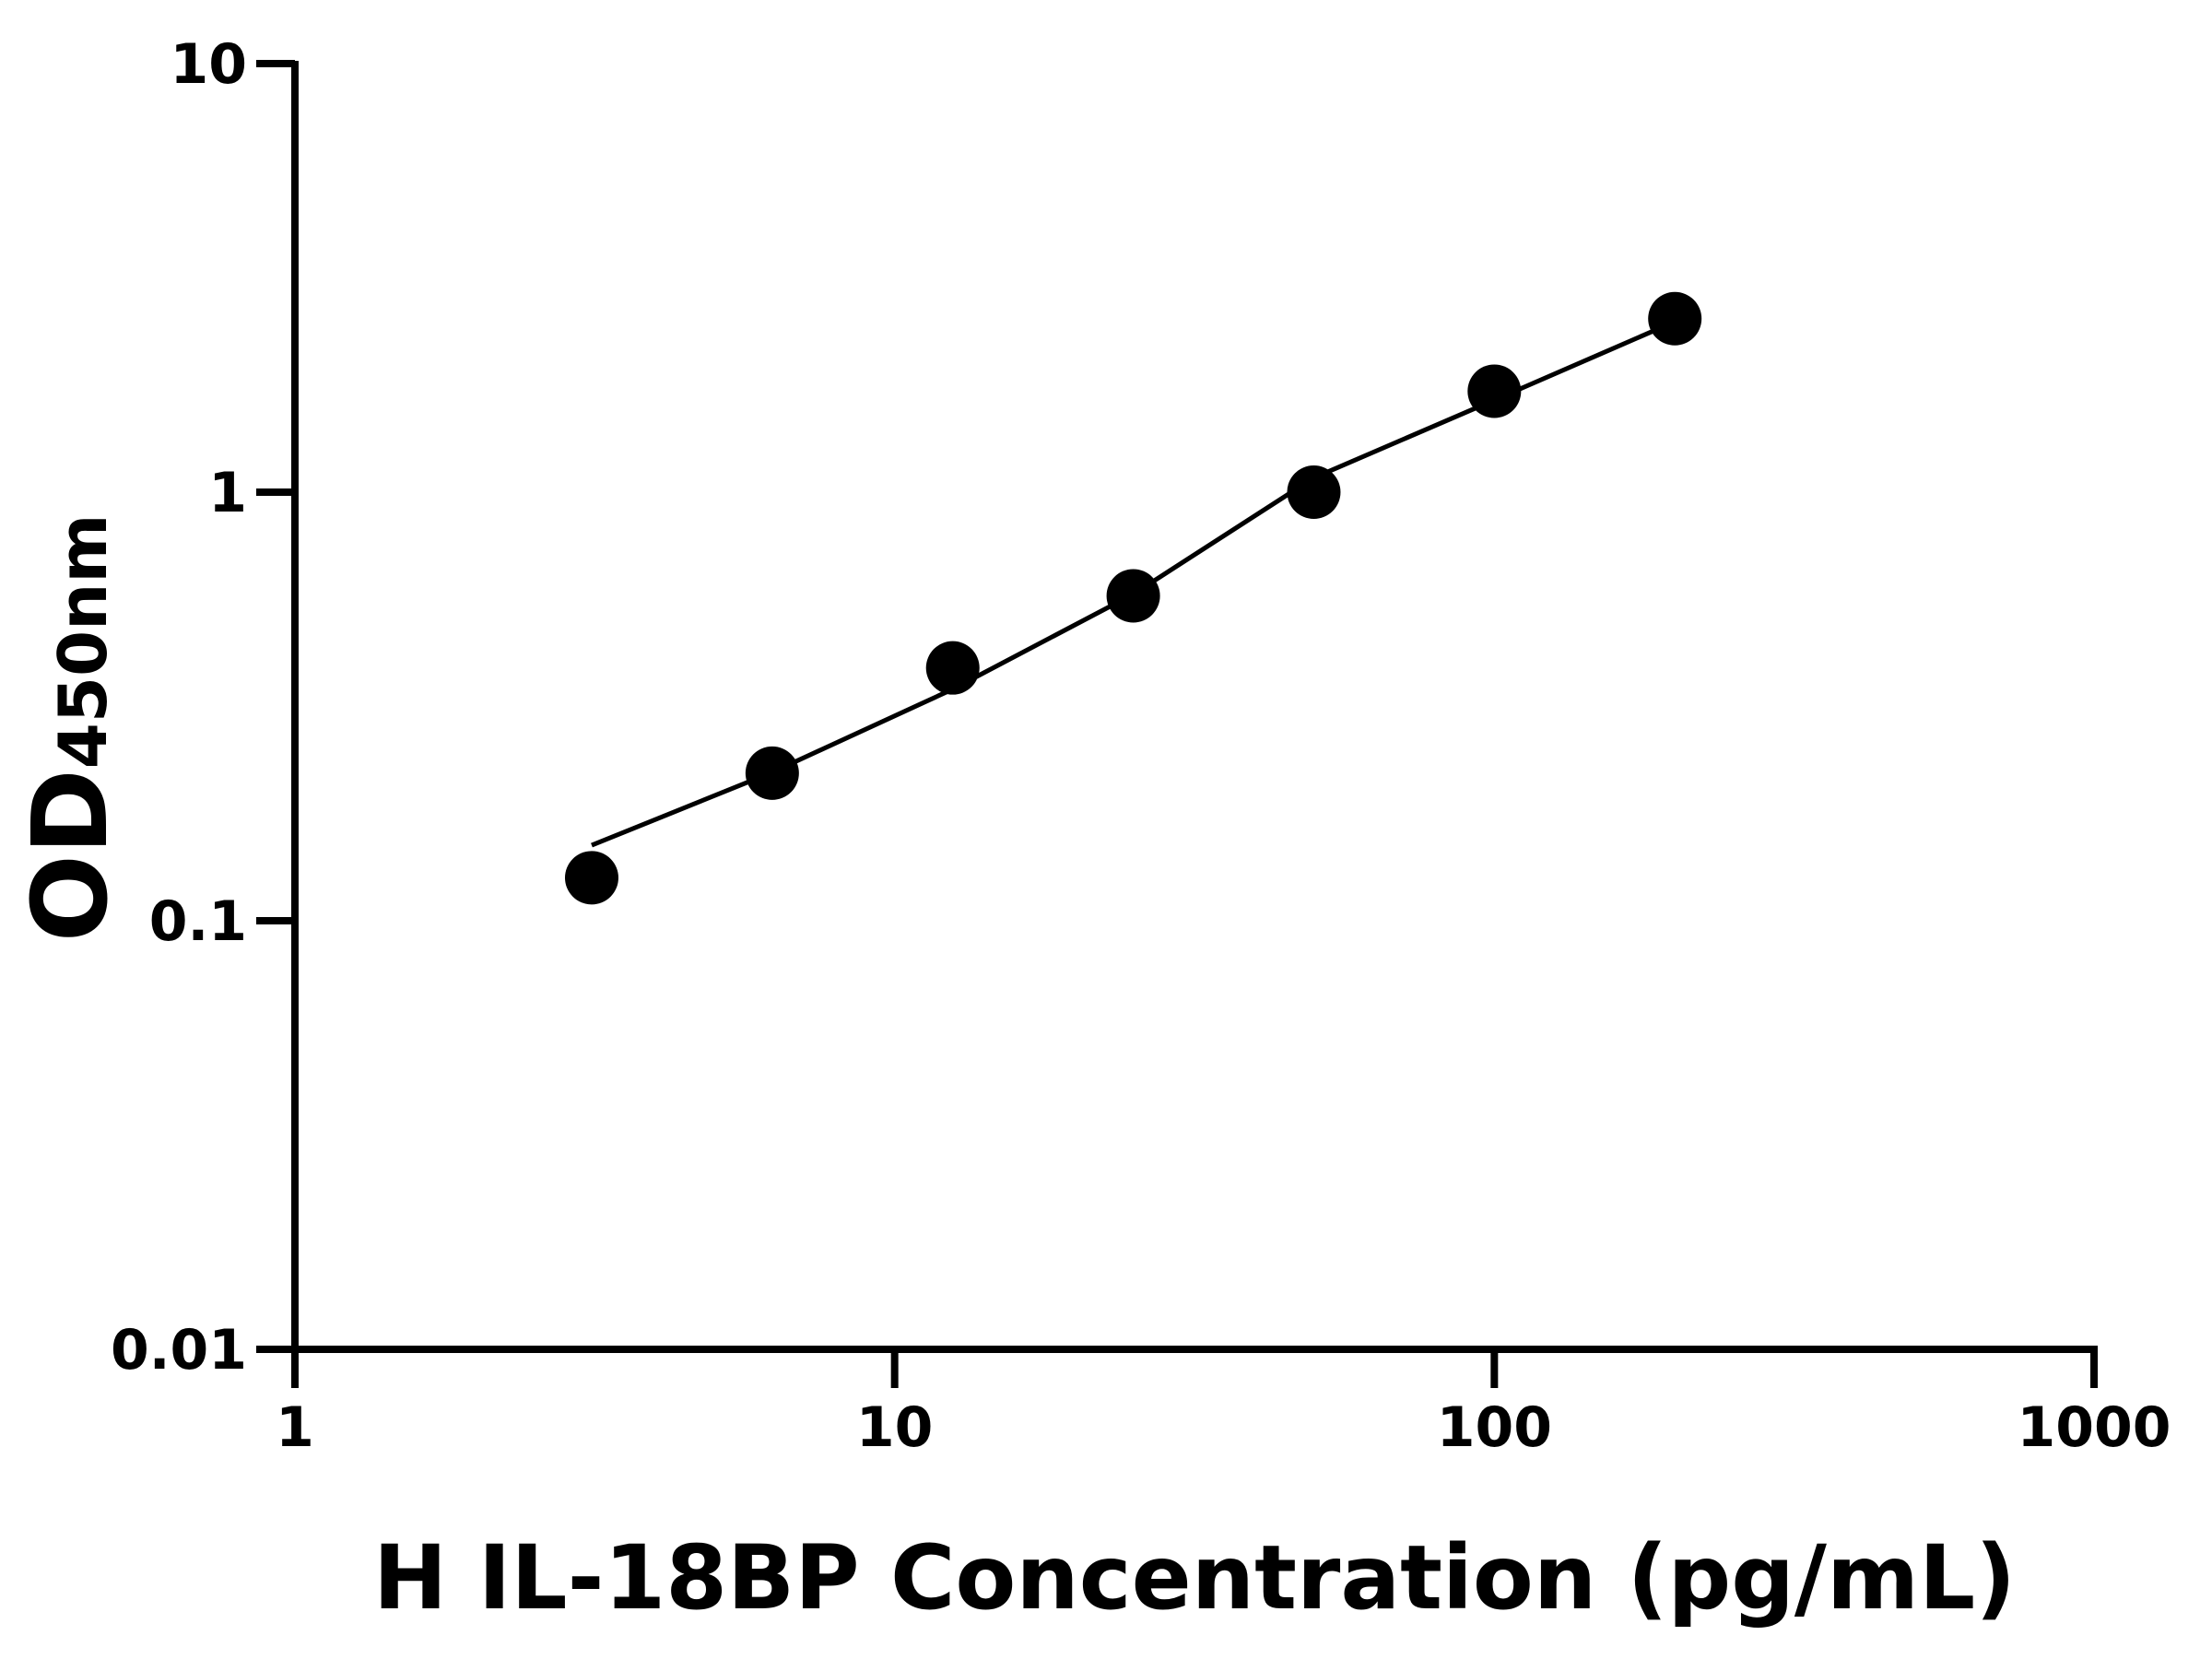 The width and height of the screenshot is (2212, 1659). What do you see at coordinates (1494, 1427) in the screenshot?
I see `x-tick-label: 100` at bounding box center [1494, 1427].